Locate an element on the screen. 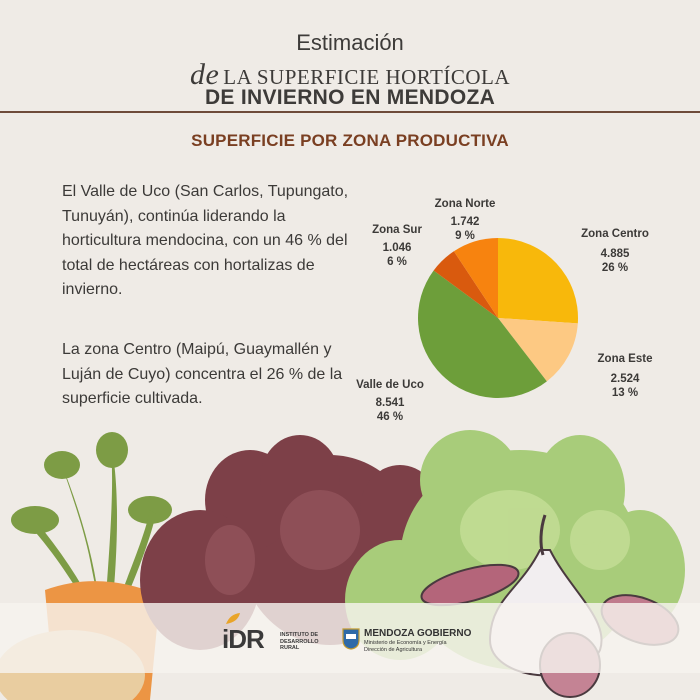 This screenshot has width=700, height=700. pie-chart is located at coordinates (498, 318).